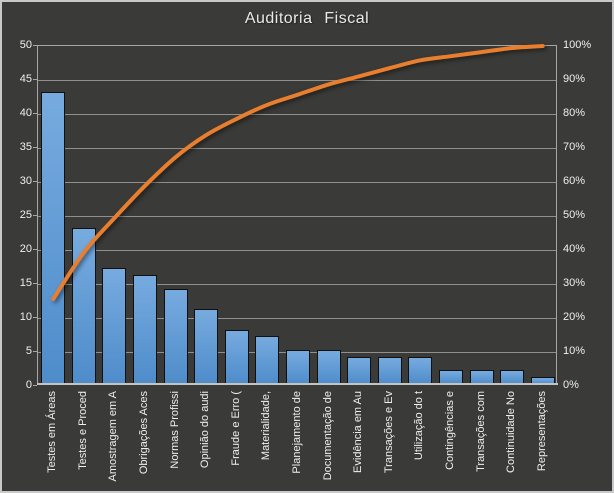 The height and width of the screenshot is (493, 614). I want to click on x-category-label: Opinião do audi, so click(205, 430).